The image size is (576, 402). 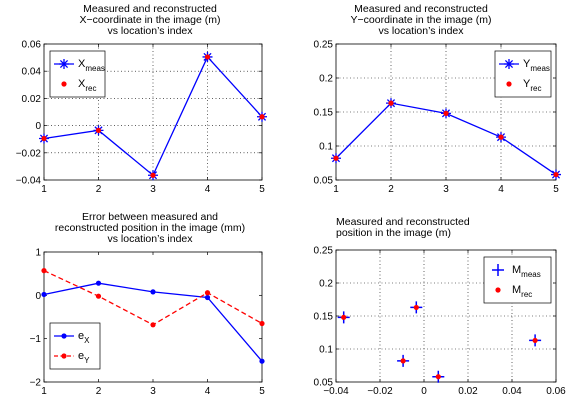 I want to click on y-tick-label: 0.2, so click(x=326, y=284).